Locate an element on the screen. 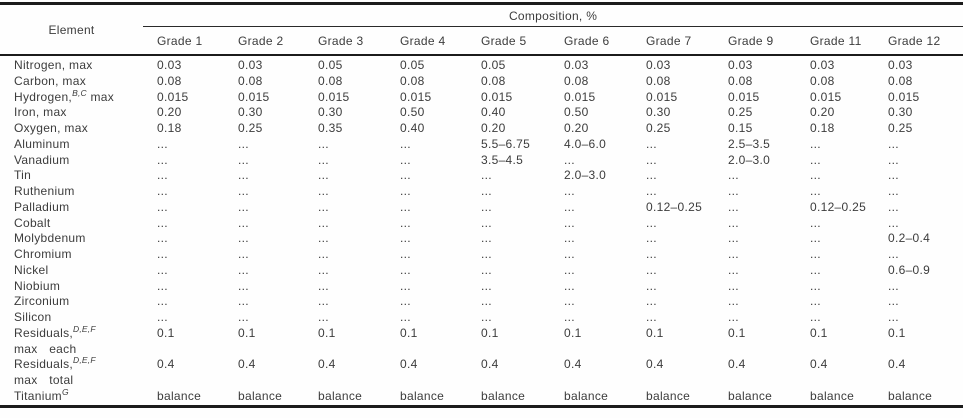  grade-column-header: Grade 3 is located at coordinates (345, 41).